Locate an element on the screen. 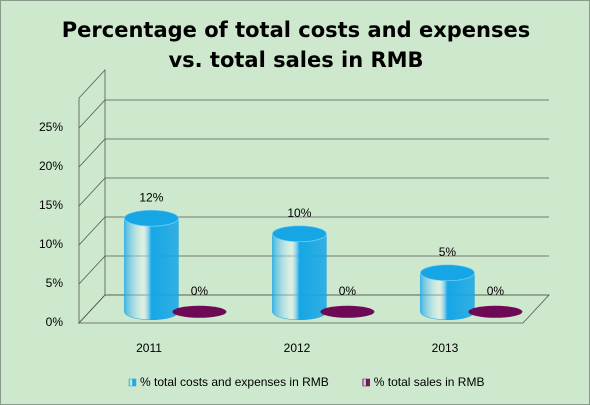  side-wall is located at coordinates (92, 196).